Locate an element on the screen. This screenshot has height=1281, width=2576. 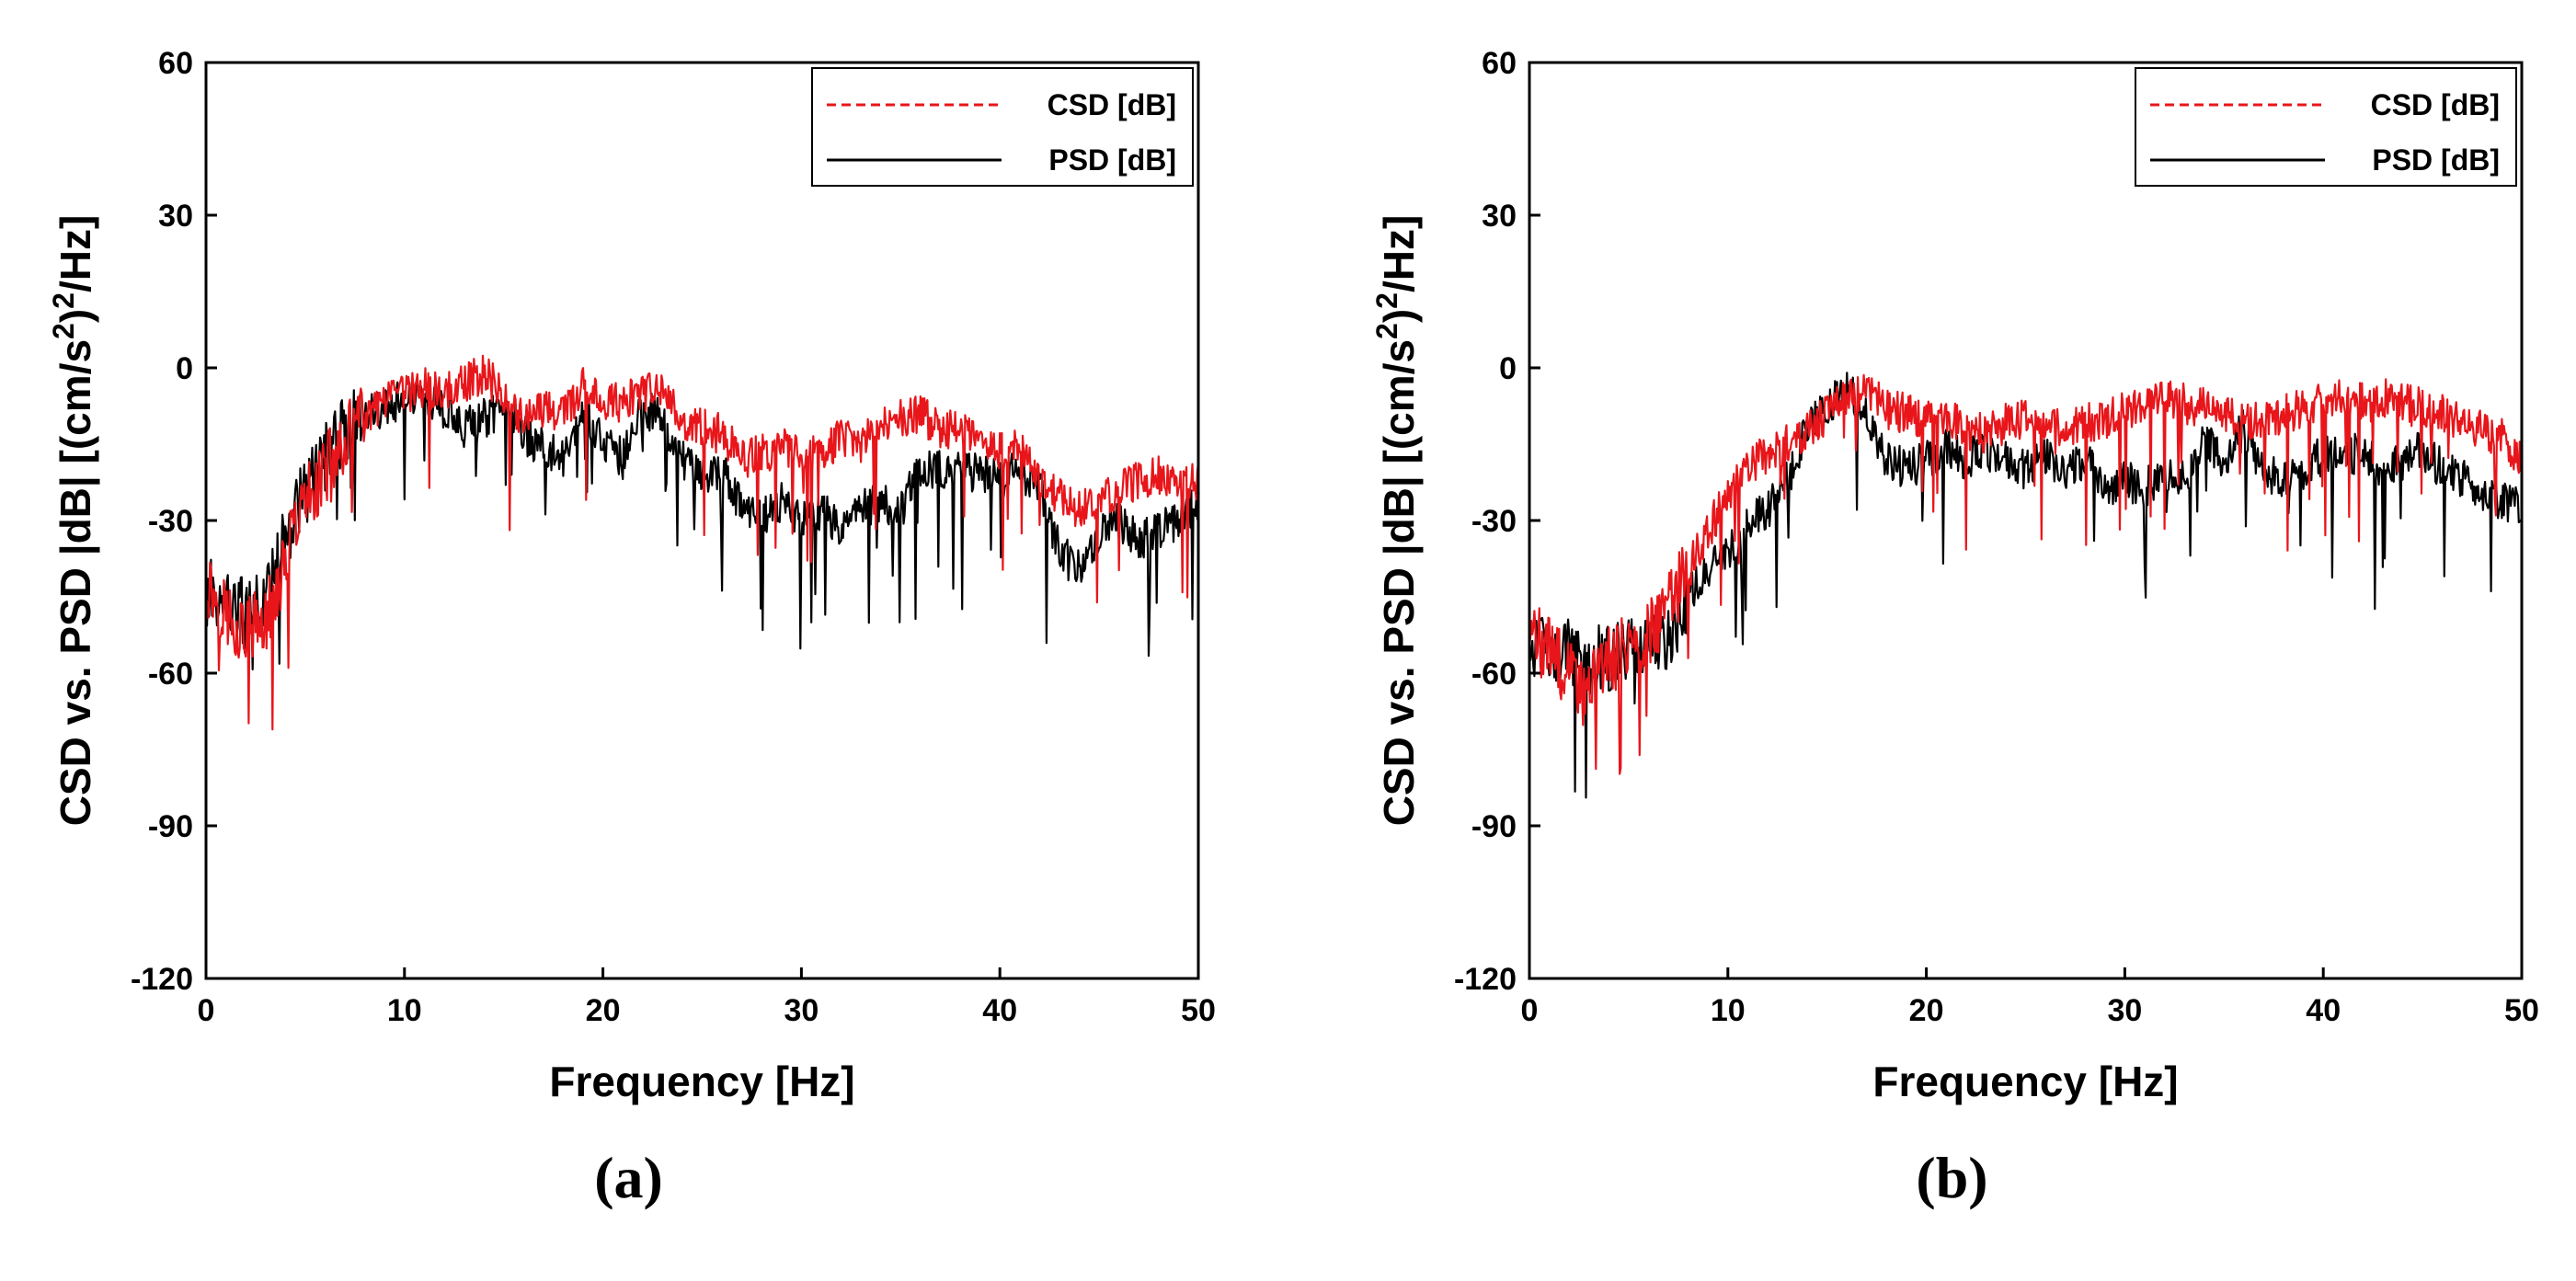
panel-caption-a: (a) is located at coordinates (628, 1177).